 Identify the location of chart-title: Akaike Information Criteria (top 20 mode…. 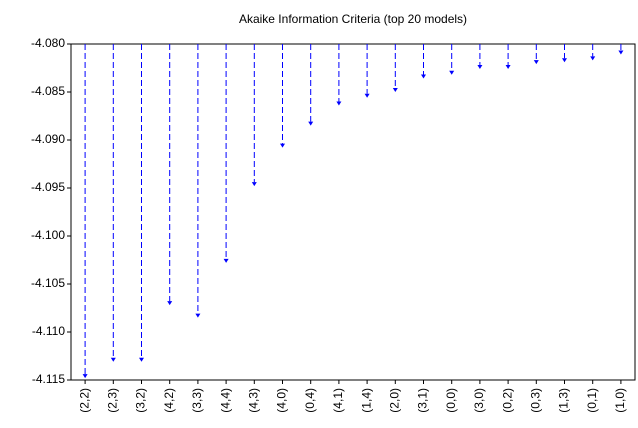
(353, 19).